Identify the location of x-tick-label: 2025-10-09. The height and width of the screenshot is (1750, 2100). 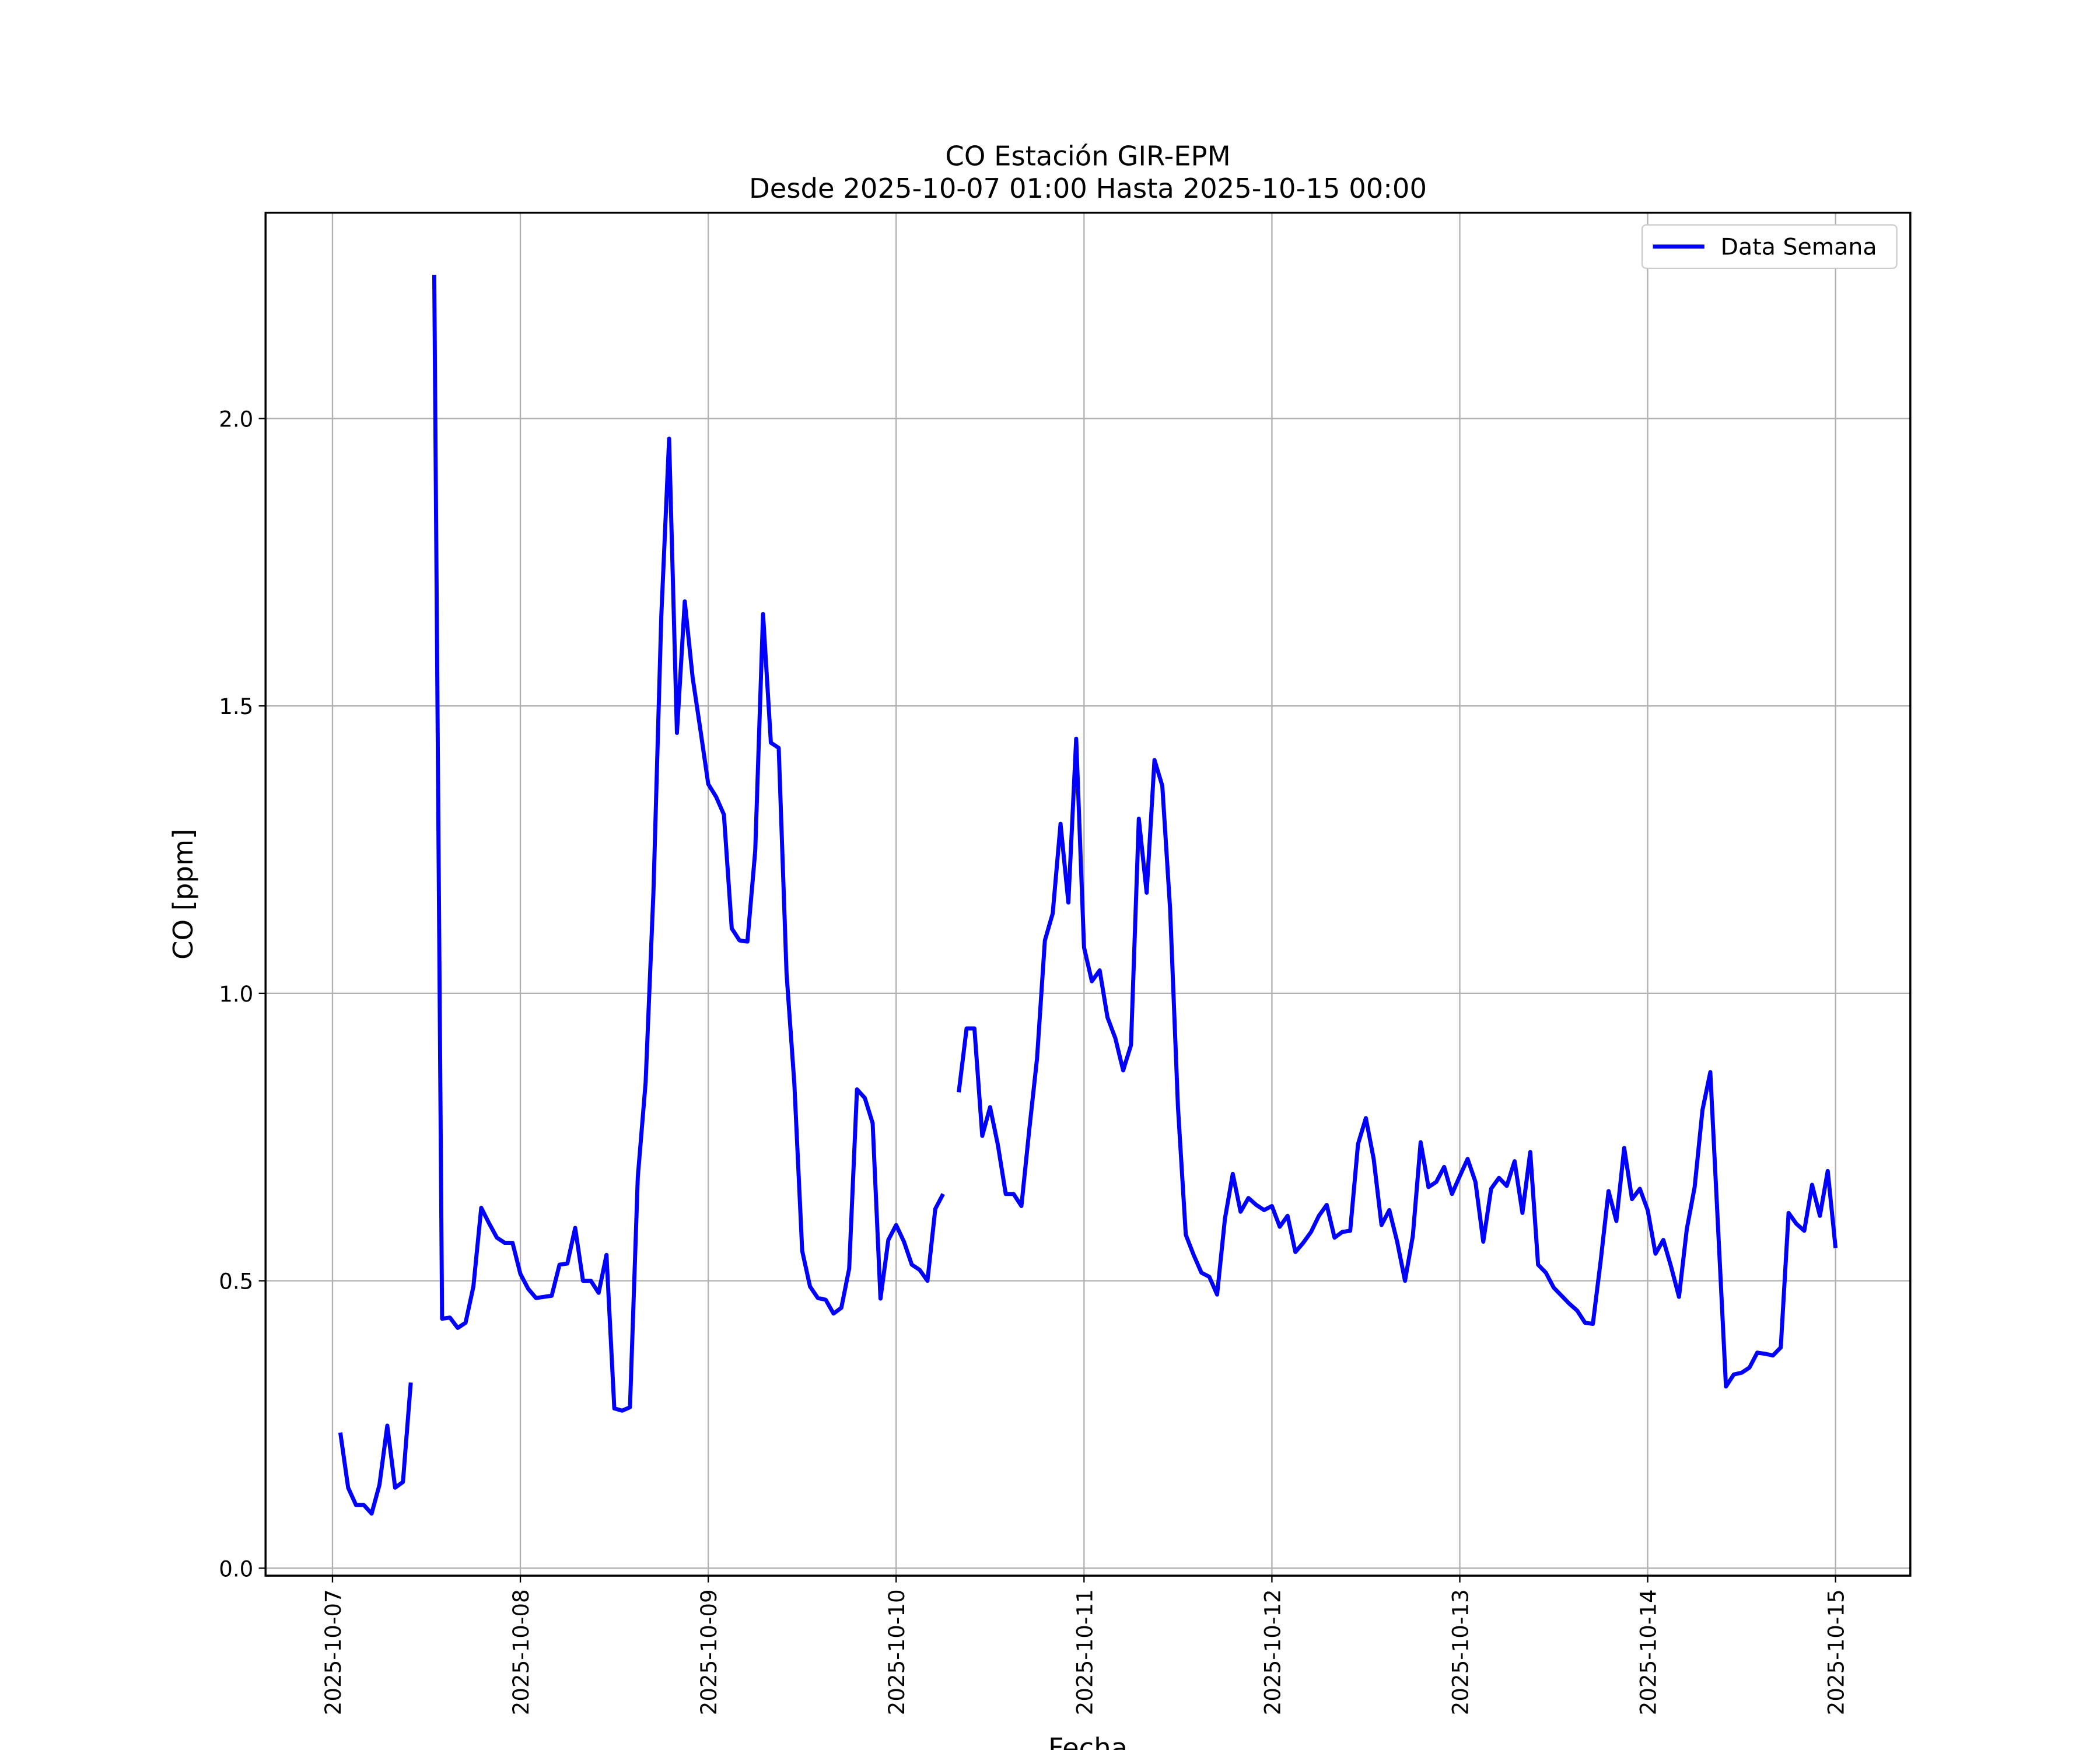
(709, 1652).